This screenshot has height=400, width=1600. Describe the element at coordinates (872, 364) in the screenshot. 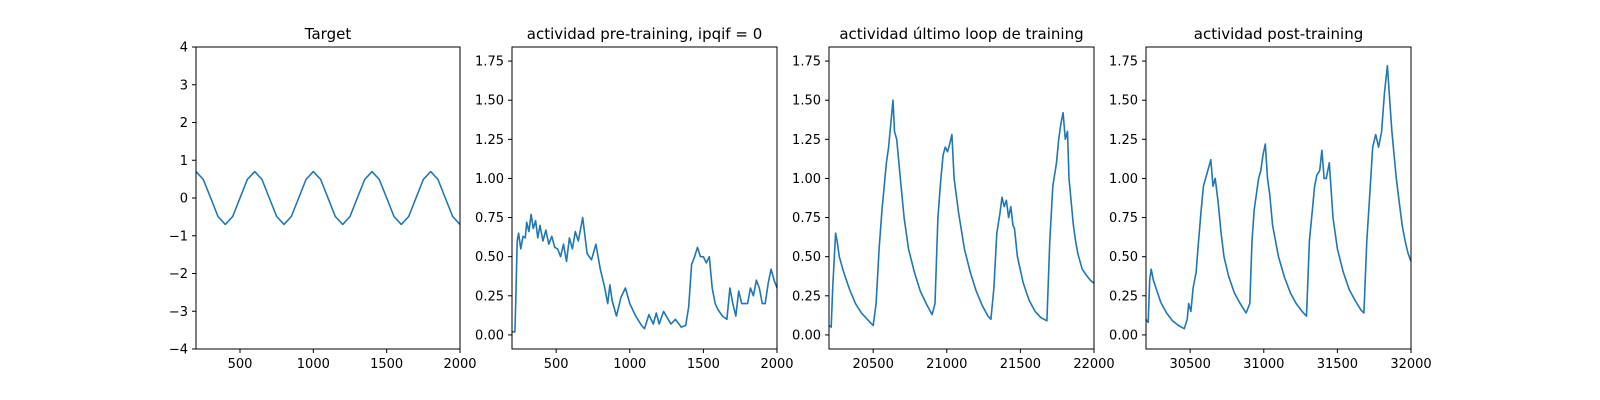

I see `x-tick-label: 20500` at that location.